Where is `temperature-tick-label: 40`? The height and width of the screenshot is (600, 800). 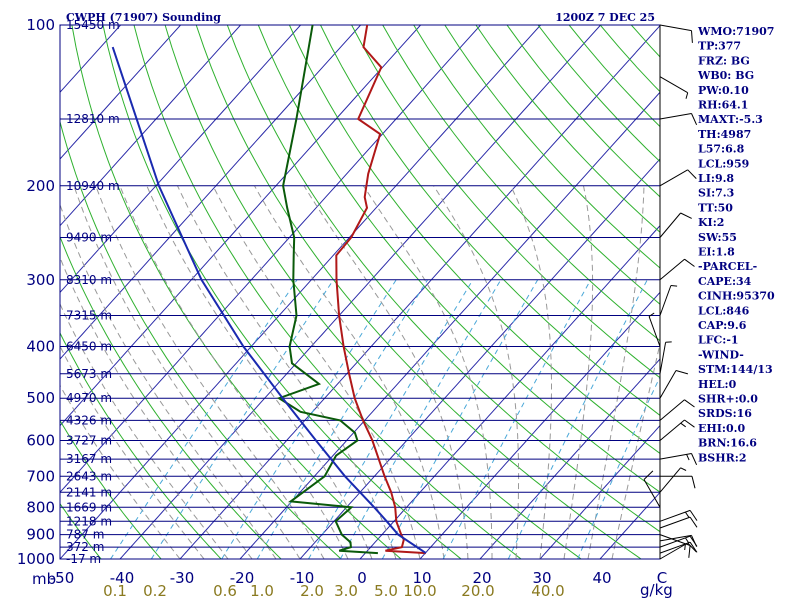 temperature-tick-label: 40 is located at coordinates (601, 578).